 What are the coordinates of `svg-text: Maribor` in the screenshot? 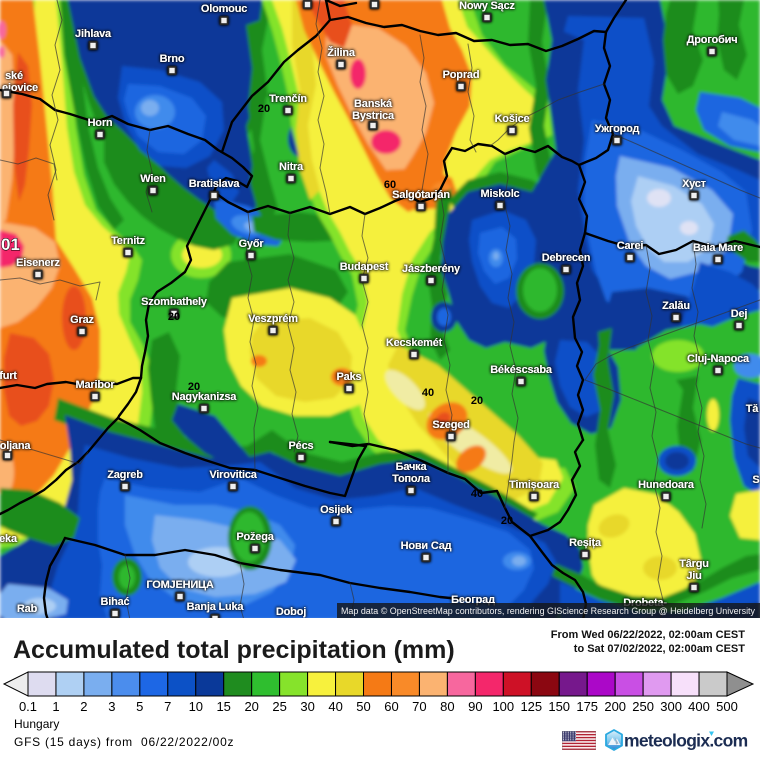 It's located at (96, 385).